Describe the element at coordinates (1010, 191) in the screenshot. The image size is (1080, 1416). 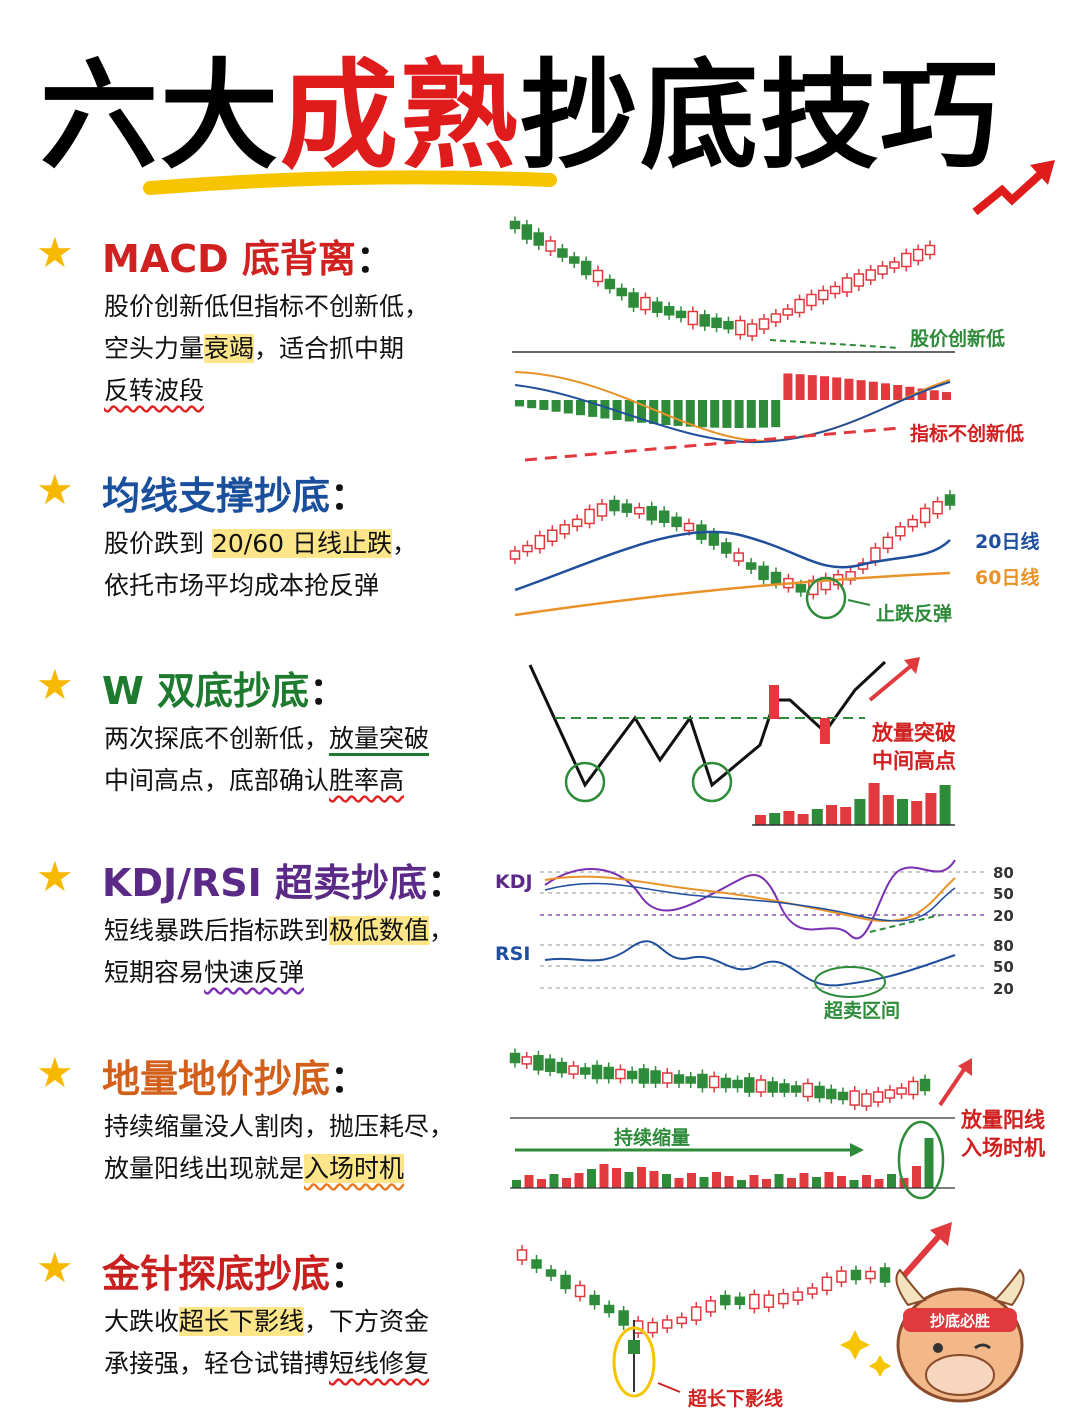
I see `title-arrow` at that location.